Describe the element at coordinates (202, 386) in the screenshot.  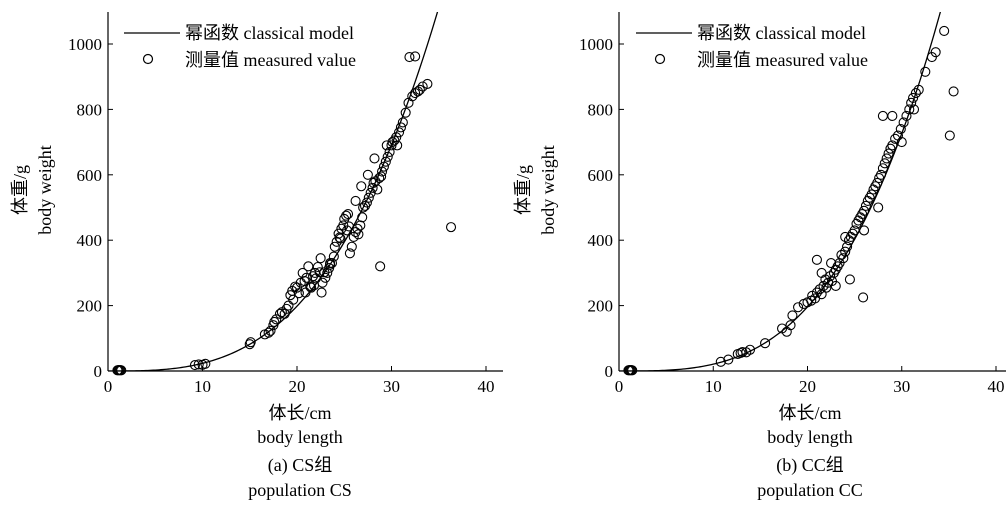
I see `x-tick-label-a: 10` at that location.